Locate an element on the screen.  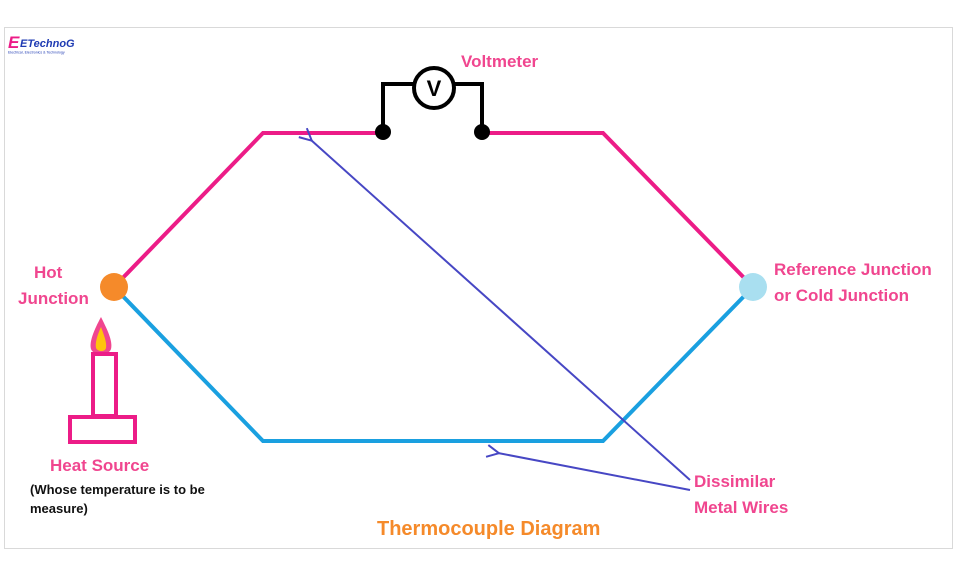
voltmeter: V is located at coordinates (434, 88).